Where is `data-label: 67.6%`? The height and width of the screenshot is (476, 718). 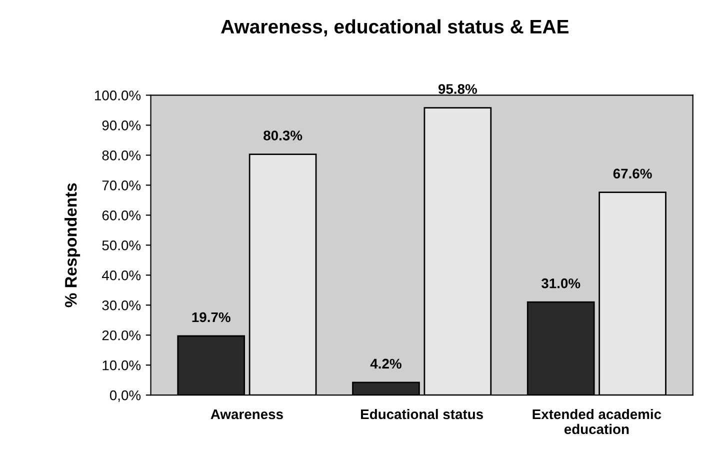
data-label: 67.6% is located at coordinates (632, 173).